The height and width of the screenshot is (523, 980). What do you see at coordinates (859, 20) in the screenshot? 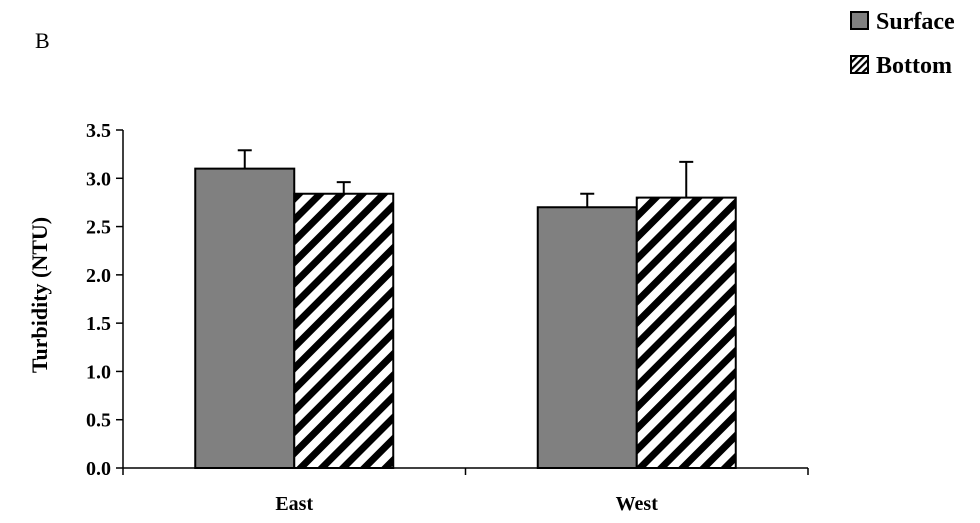
I see `legend-swatch-surface` at bounding box center [859, 20].